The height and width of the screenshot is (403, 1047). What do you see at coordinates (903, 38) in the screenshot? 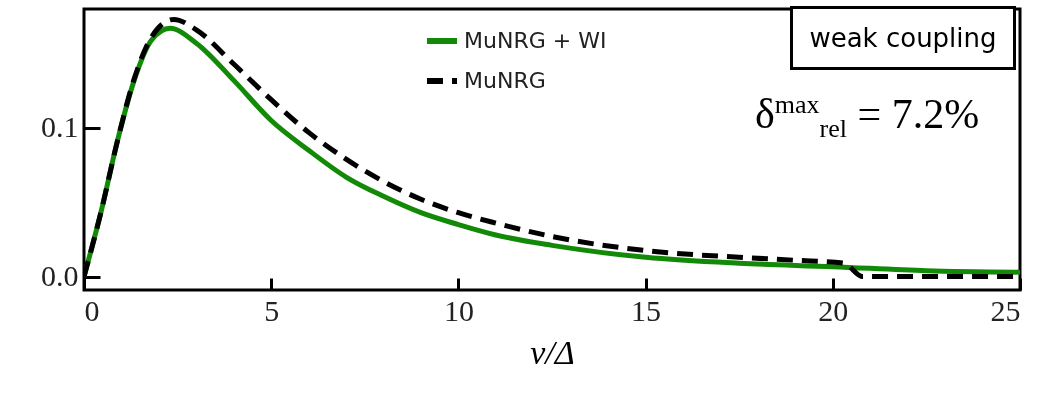
I see `annotation: weak coupling` at bounding box center [903, 38].